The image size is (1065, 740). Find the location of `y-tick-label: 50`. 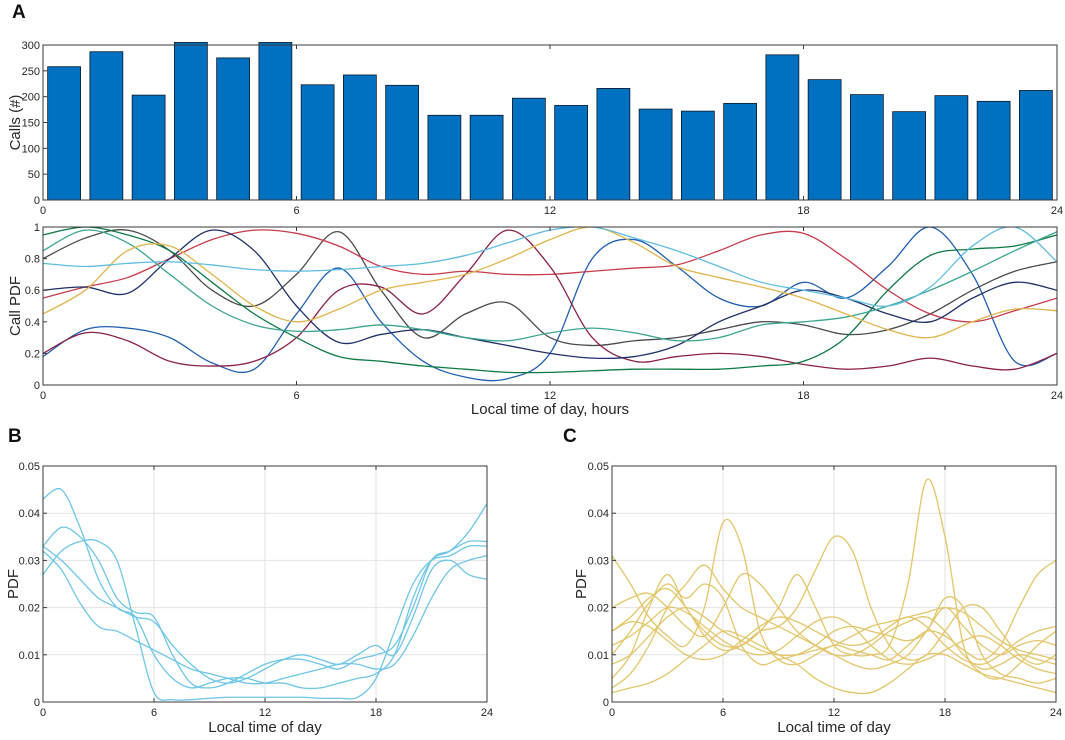

y-tick-label: 50 is located at coordinates (34, 175).